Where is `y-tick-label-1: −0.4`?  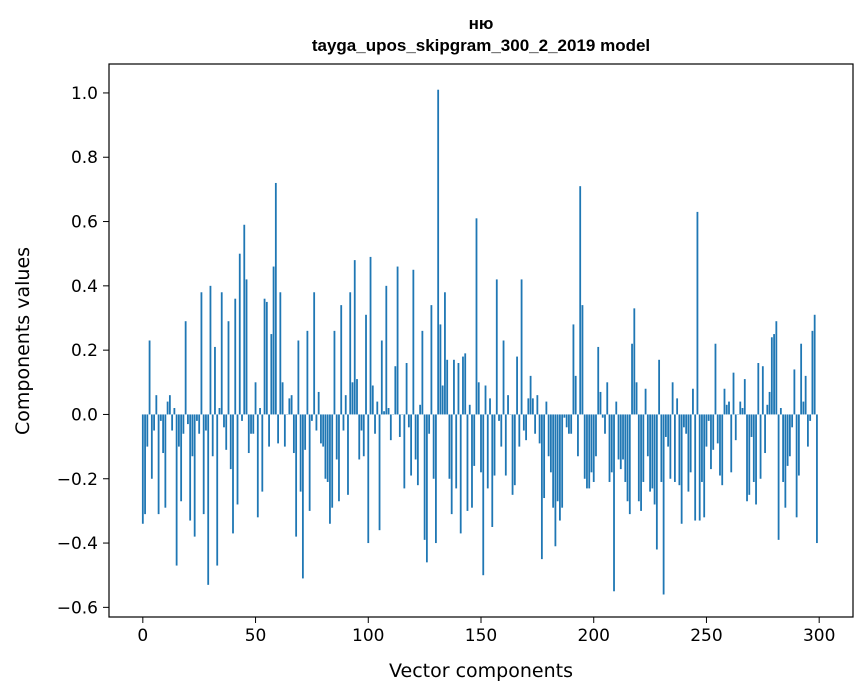
y-tick-label-1: −0.4 is located at coordinates (77, 544).